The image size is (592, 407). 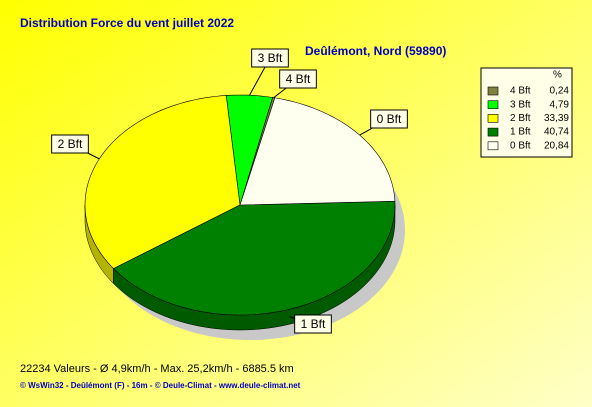 What do you see at coordinates (556, 145) in the screenshot?
I see `legend-value: 20,84` at bounding box center [556, 145].